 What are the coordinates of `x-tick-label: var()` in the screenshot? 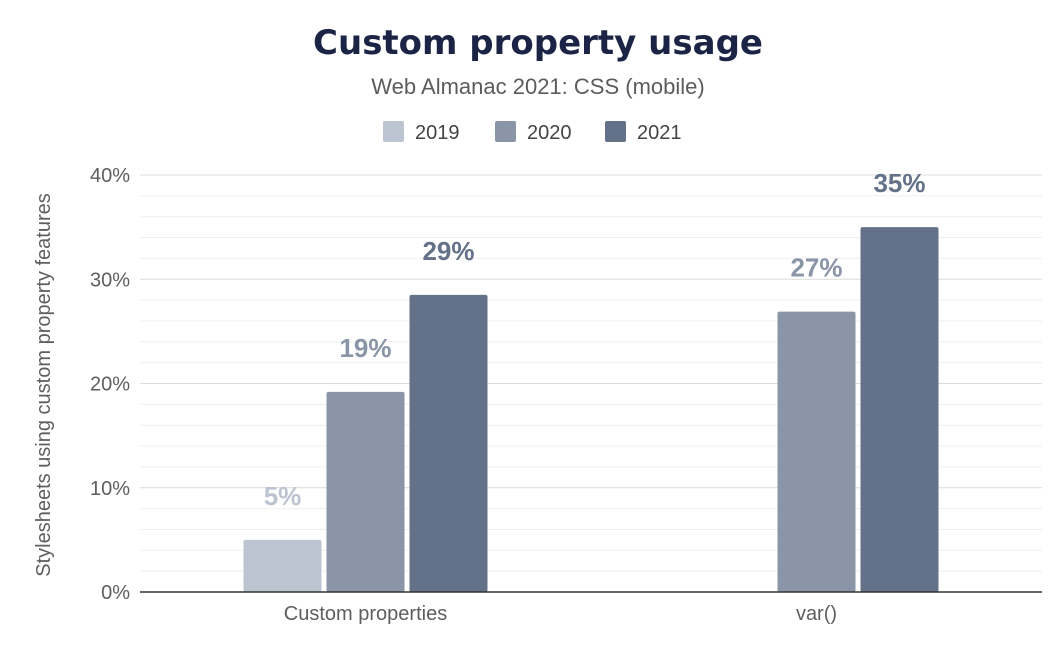 It's located at (816, 614).